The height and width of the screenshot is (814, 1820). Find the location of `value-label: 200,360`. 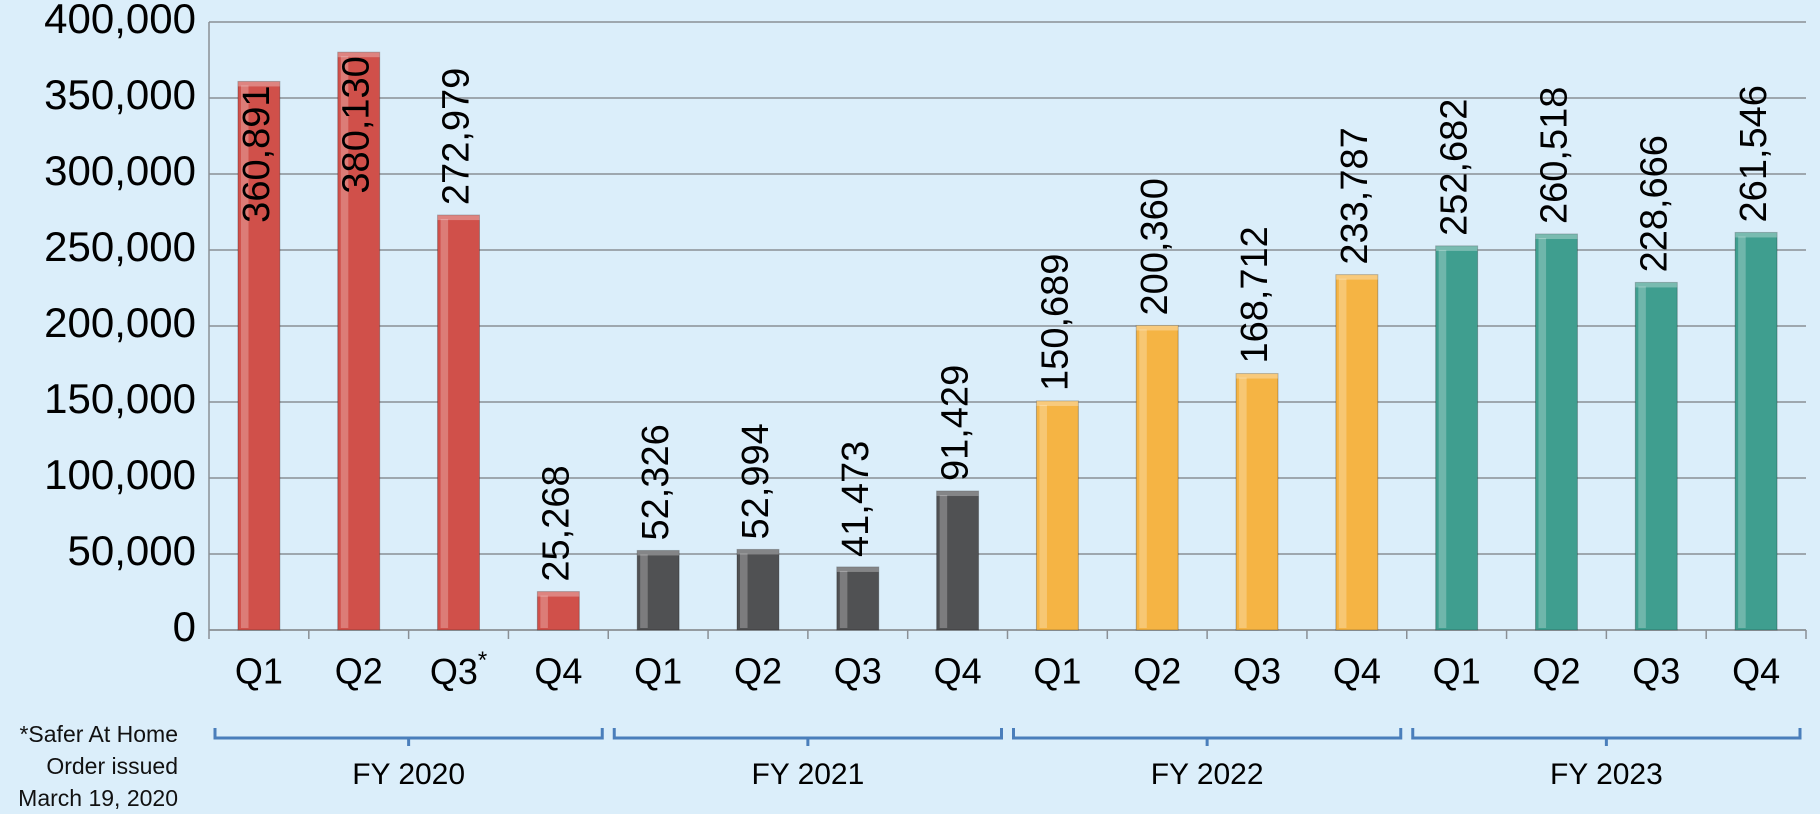

value-label: 200,360 is located at coordinates (1155, 246).